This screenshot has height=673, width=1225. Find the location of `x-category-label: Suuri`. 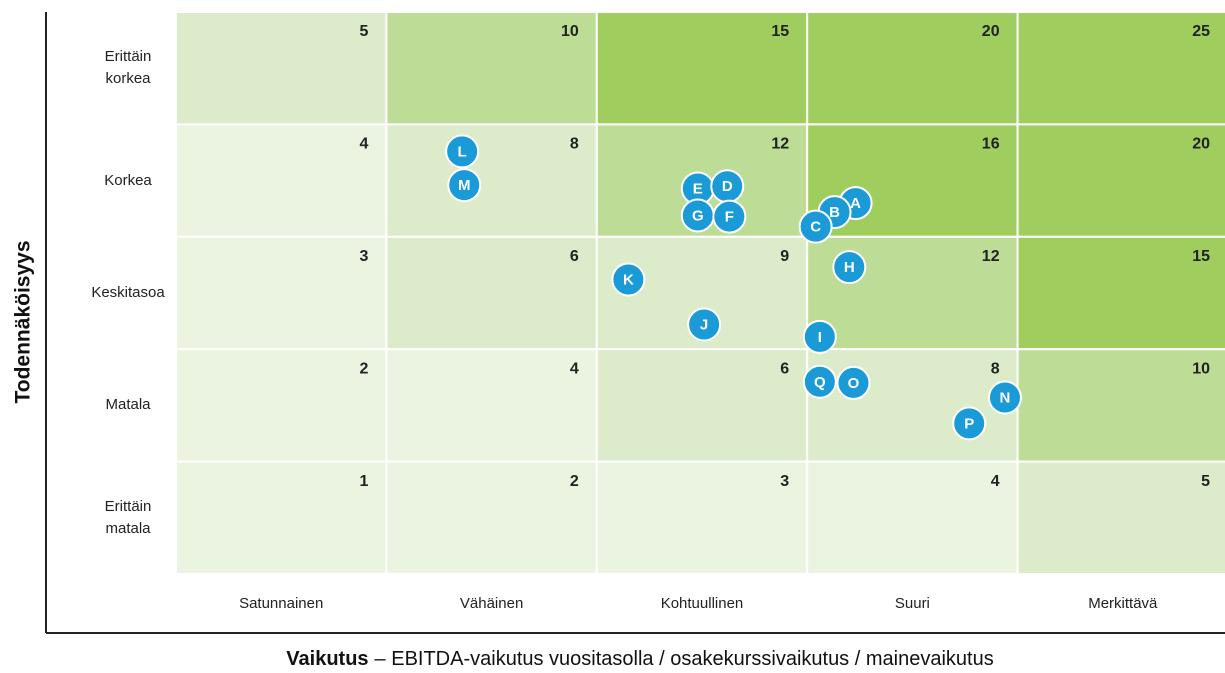

x-category-label: Suuri is located at coordinates (912, 603).